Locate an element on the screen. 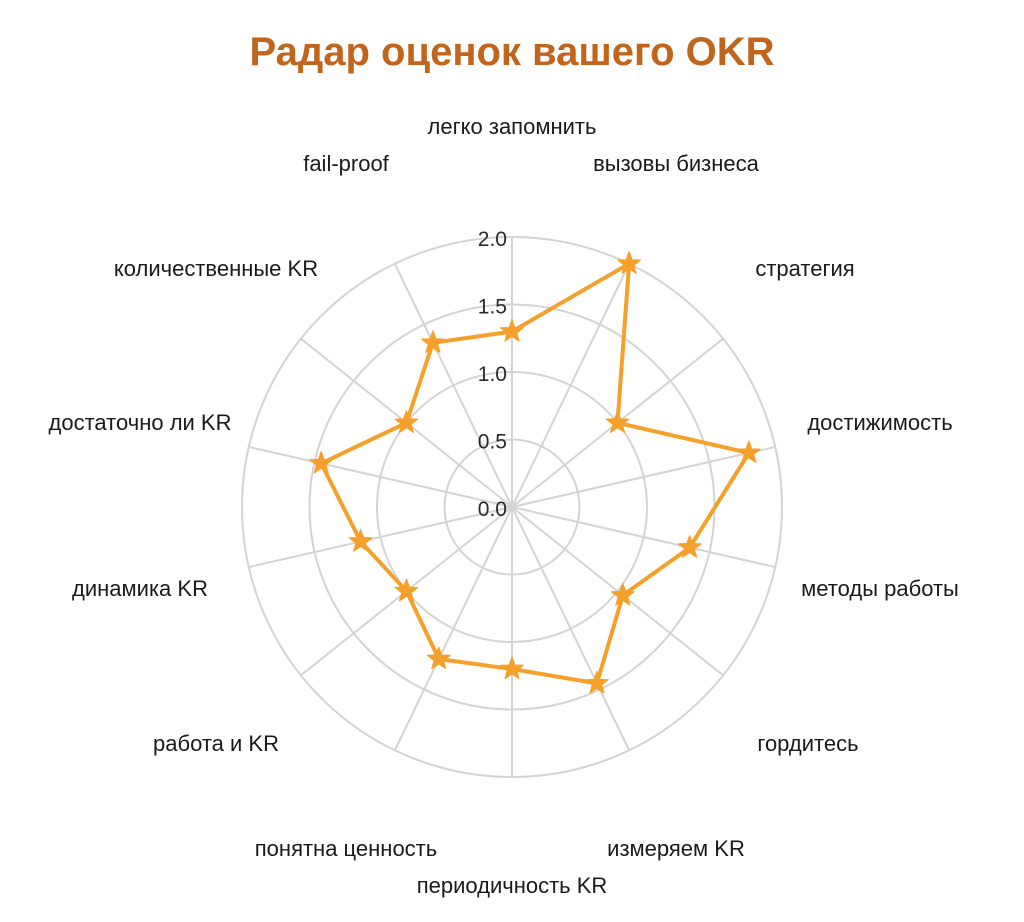 The image size is (1024, 922). axis-label: fail-proof is located at coordinates (346, 163).